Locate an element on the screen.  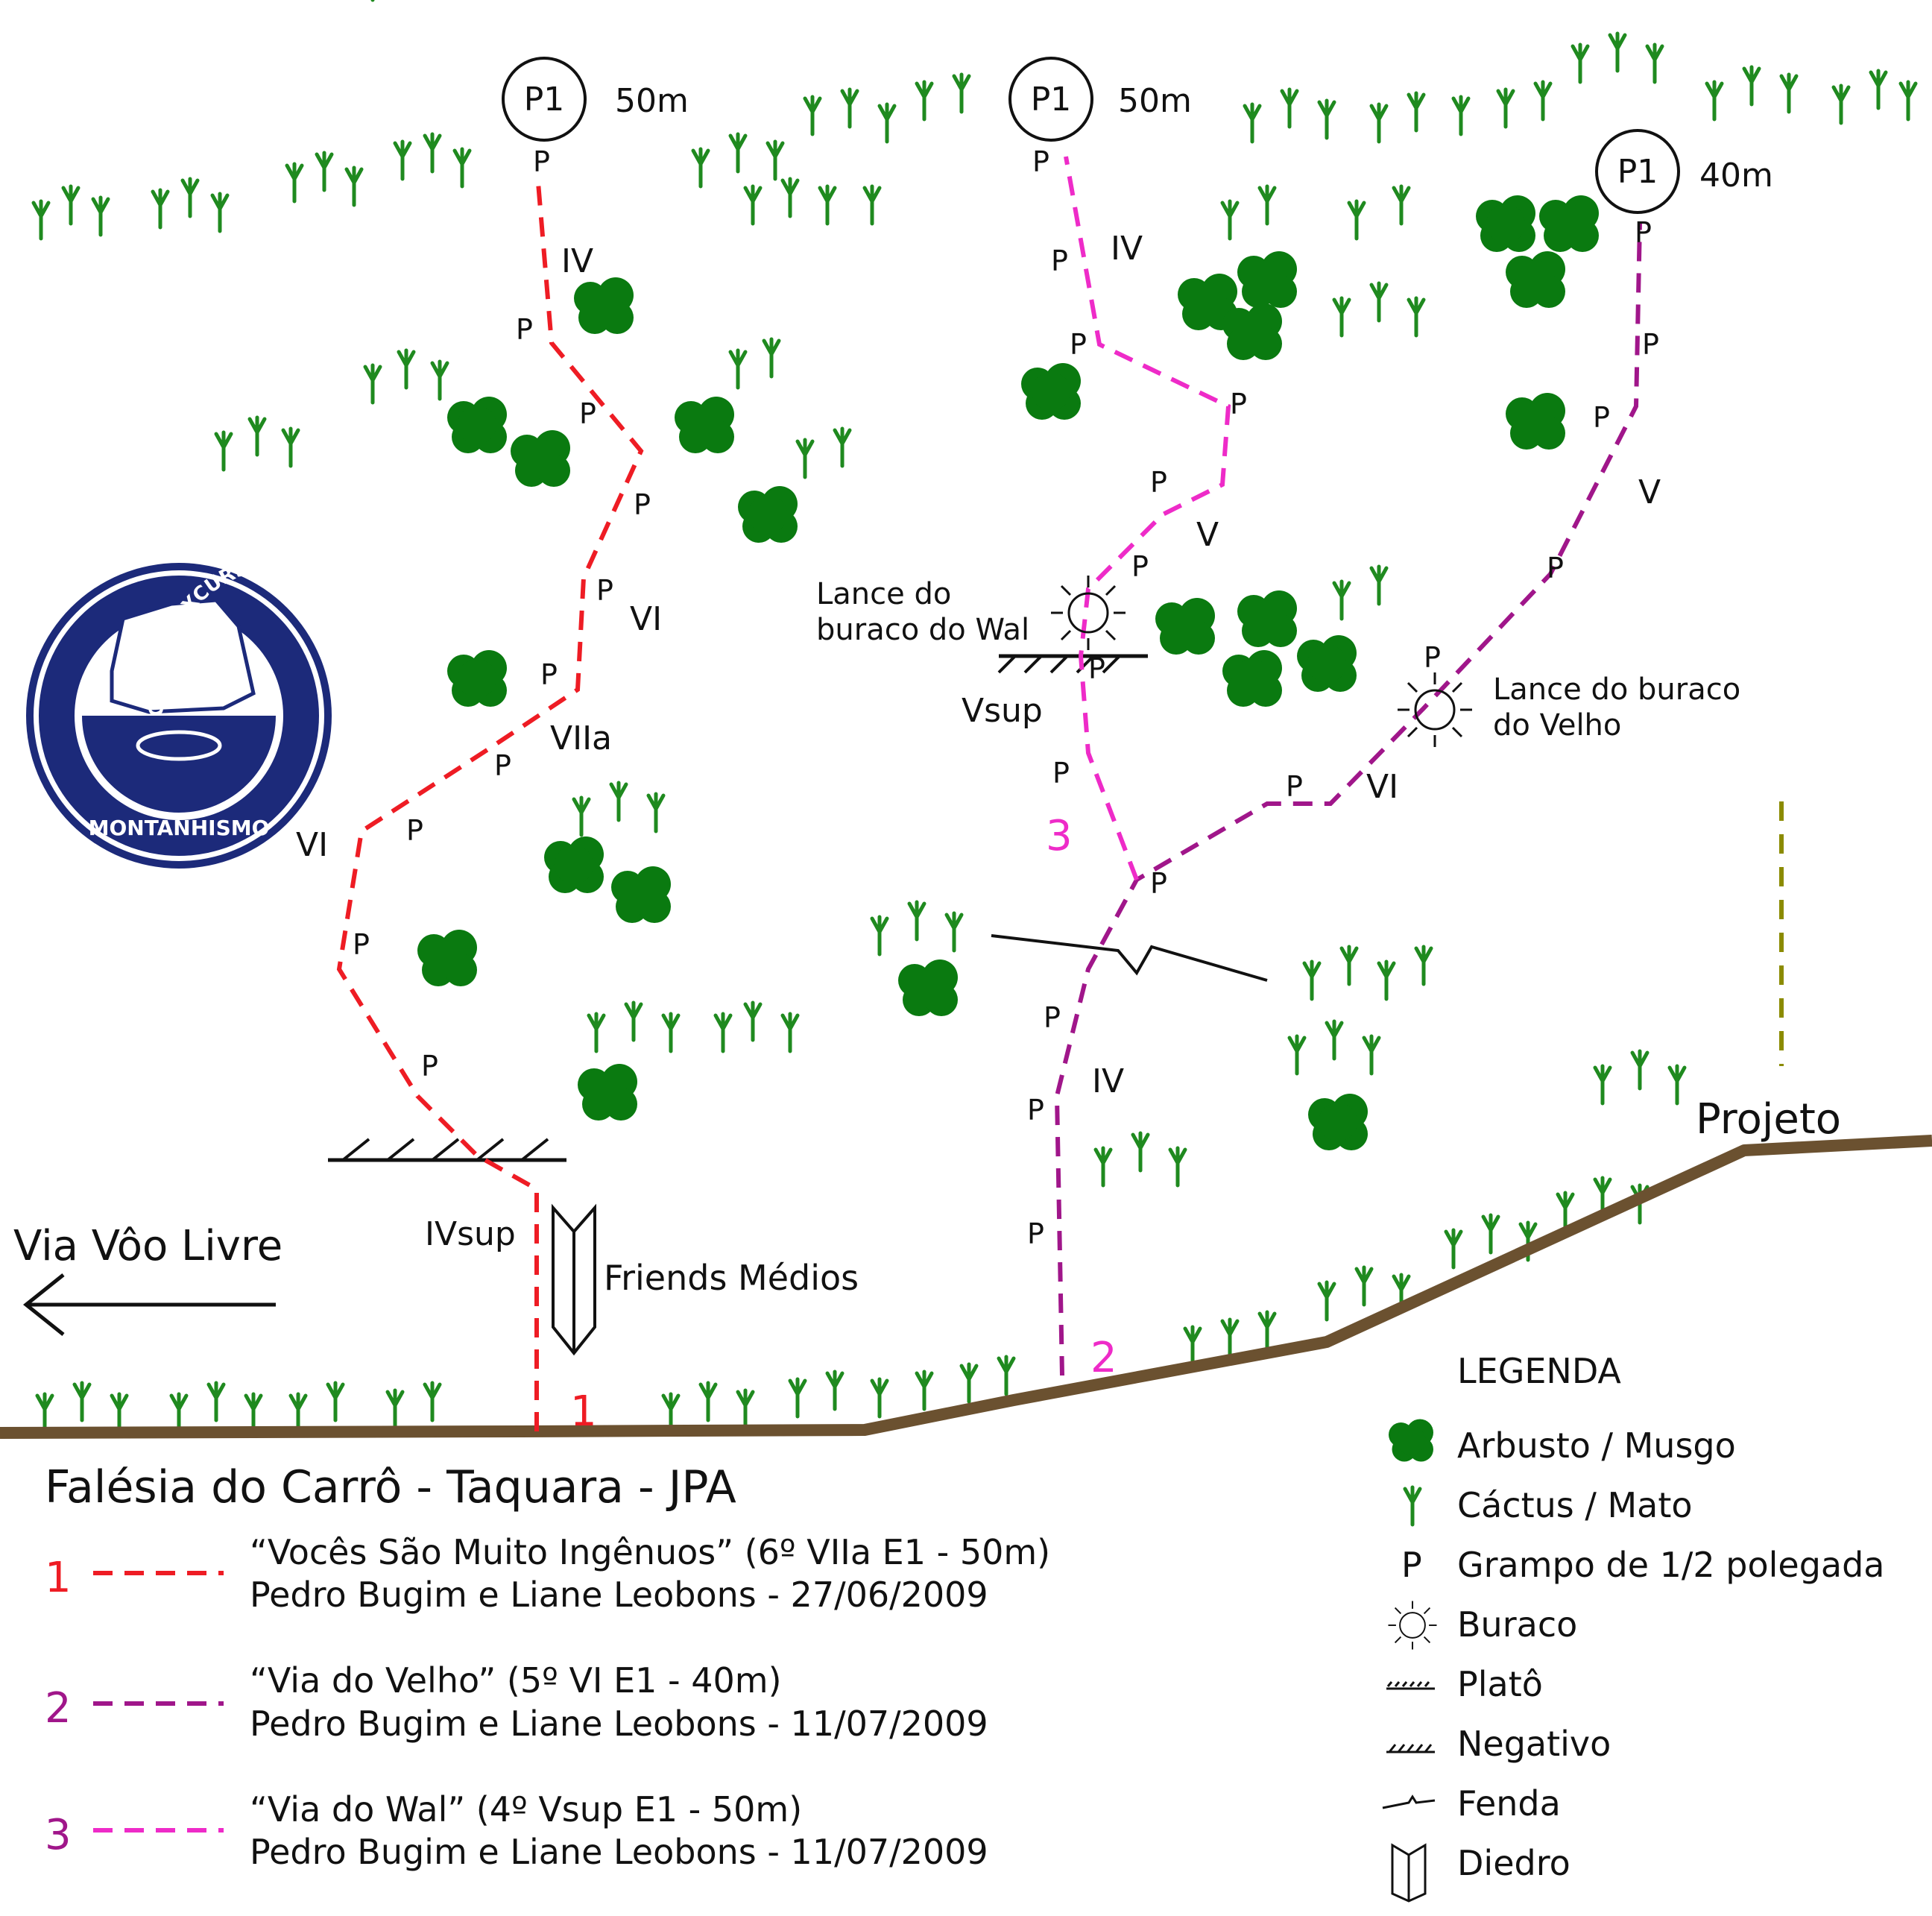
route-name: “Via do Velho” (5º VI E1 - 40m) is located at coordinates (516, 1680).